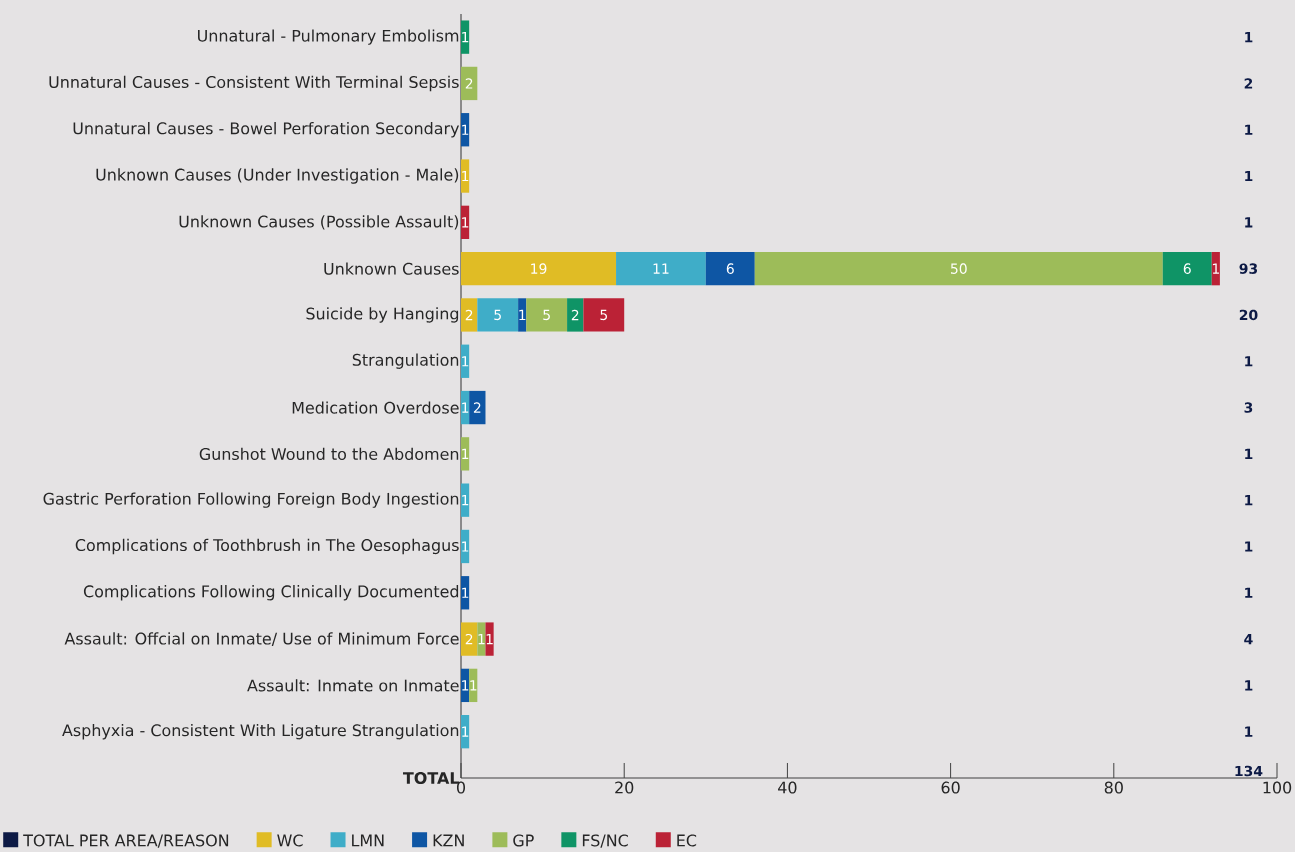  I want to click on legend-label: FS/NC, so click(605, 841).